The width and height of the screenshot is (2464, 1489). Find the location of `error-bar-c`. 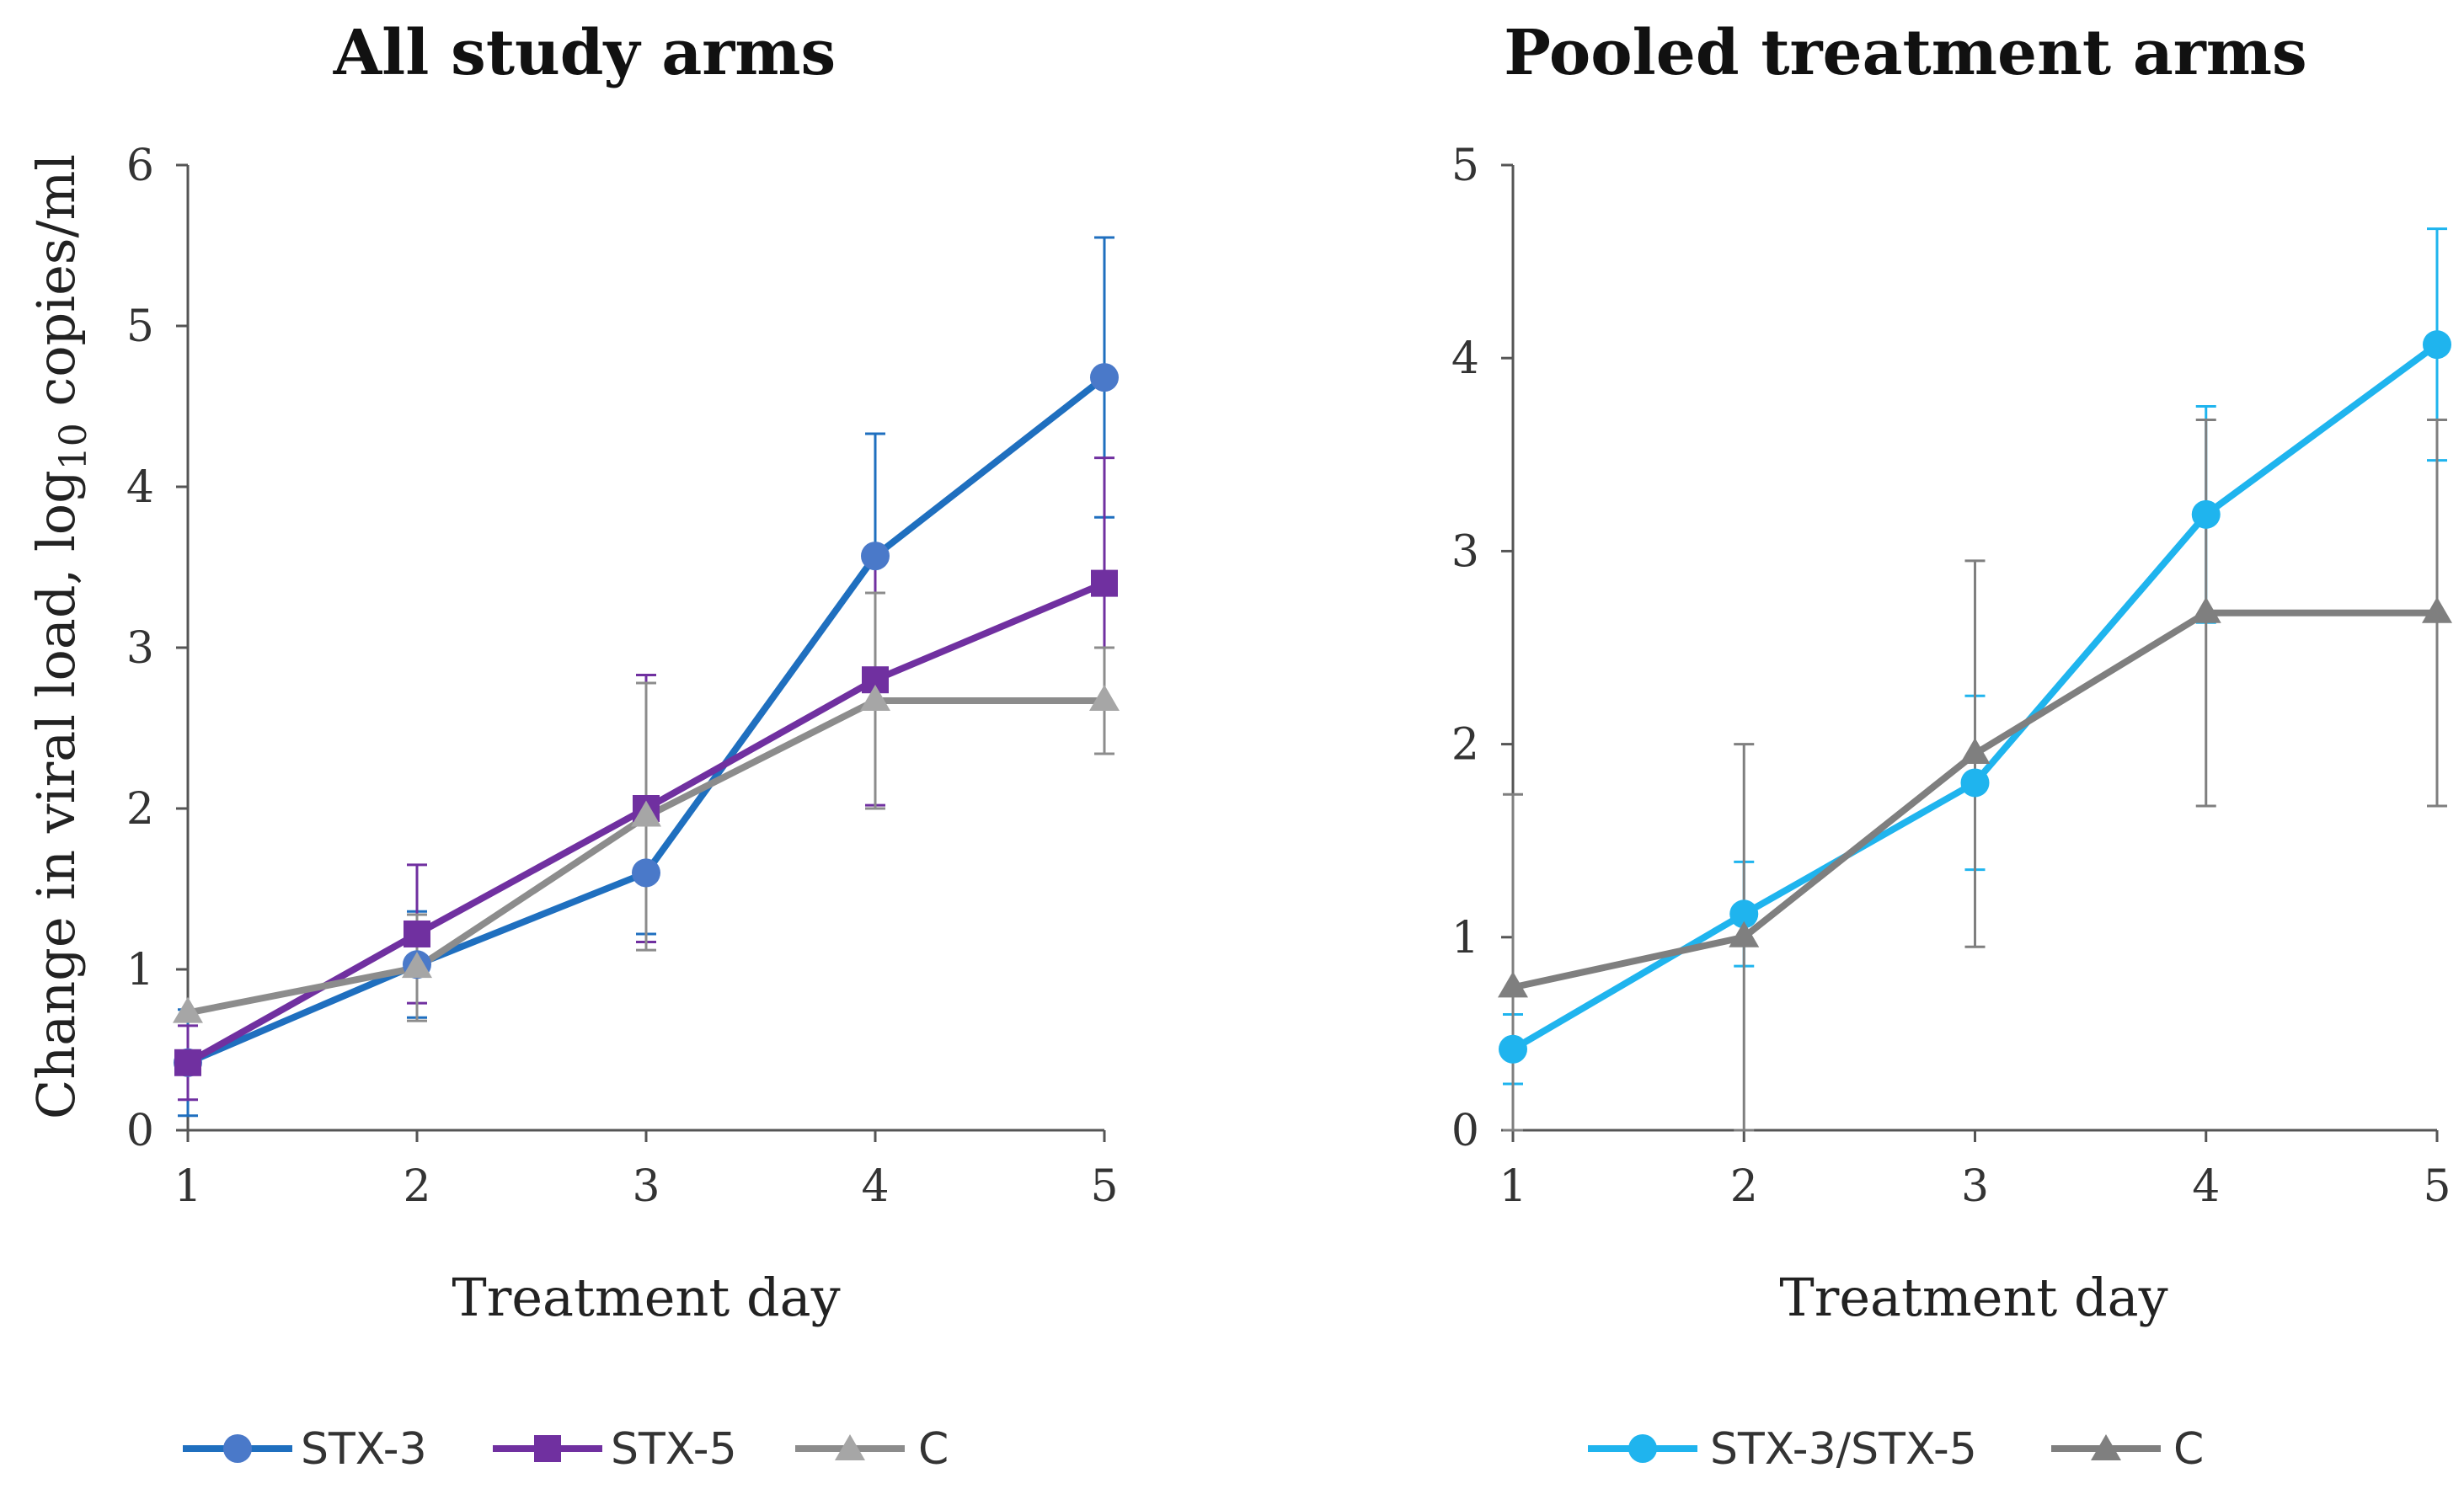

error-bar-c is located at coordinates (1513, 962).